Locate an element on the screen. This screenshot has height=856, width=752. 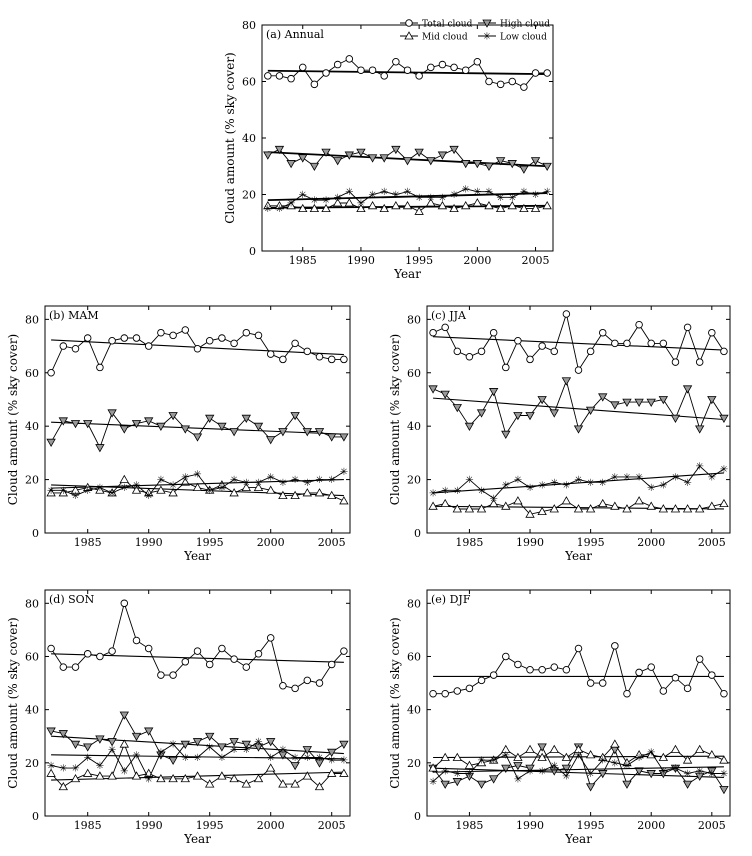
y-axis-label: Cloud amount (% sky cover) is located at coordinates (13, 703).